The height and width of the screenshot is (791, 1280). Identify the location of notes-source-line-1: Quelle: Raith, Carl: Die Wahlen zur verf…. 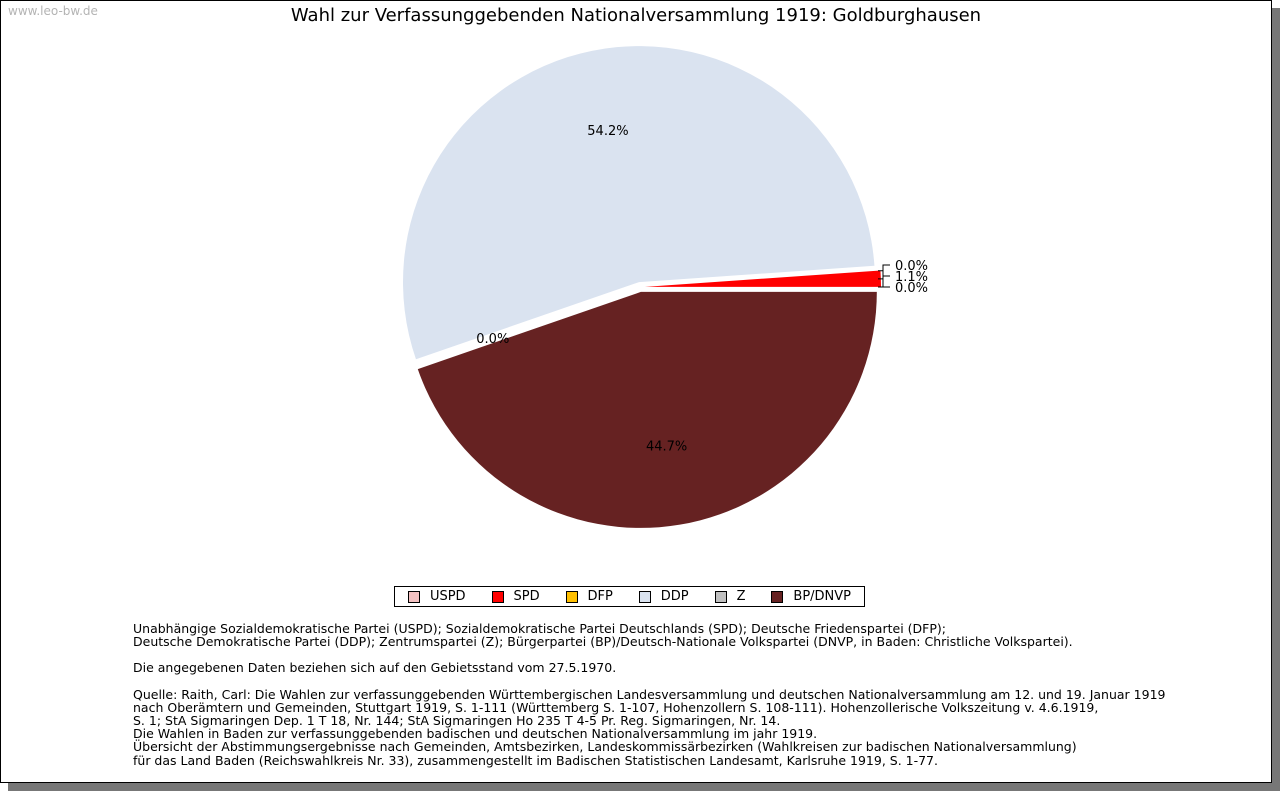
(649, 694).